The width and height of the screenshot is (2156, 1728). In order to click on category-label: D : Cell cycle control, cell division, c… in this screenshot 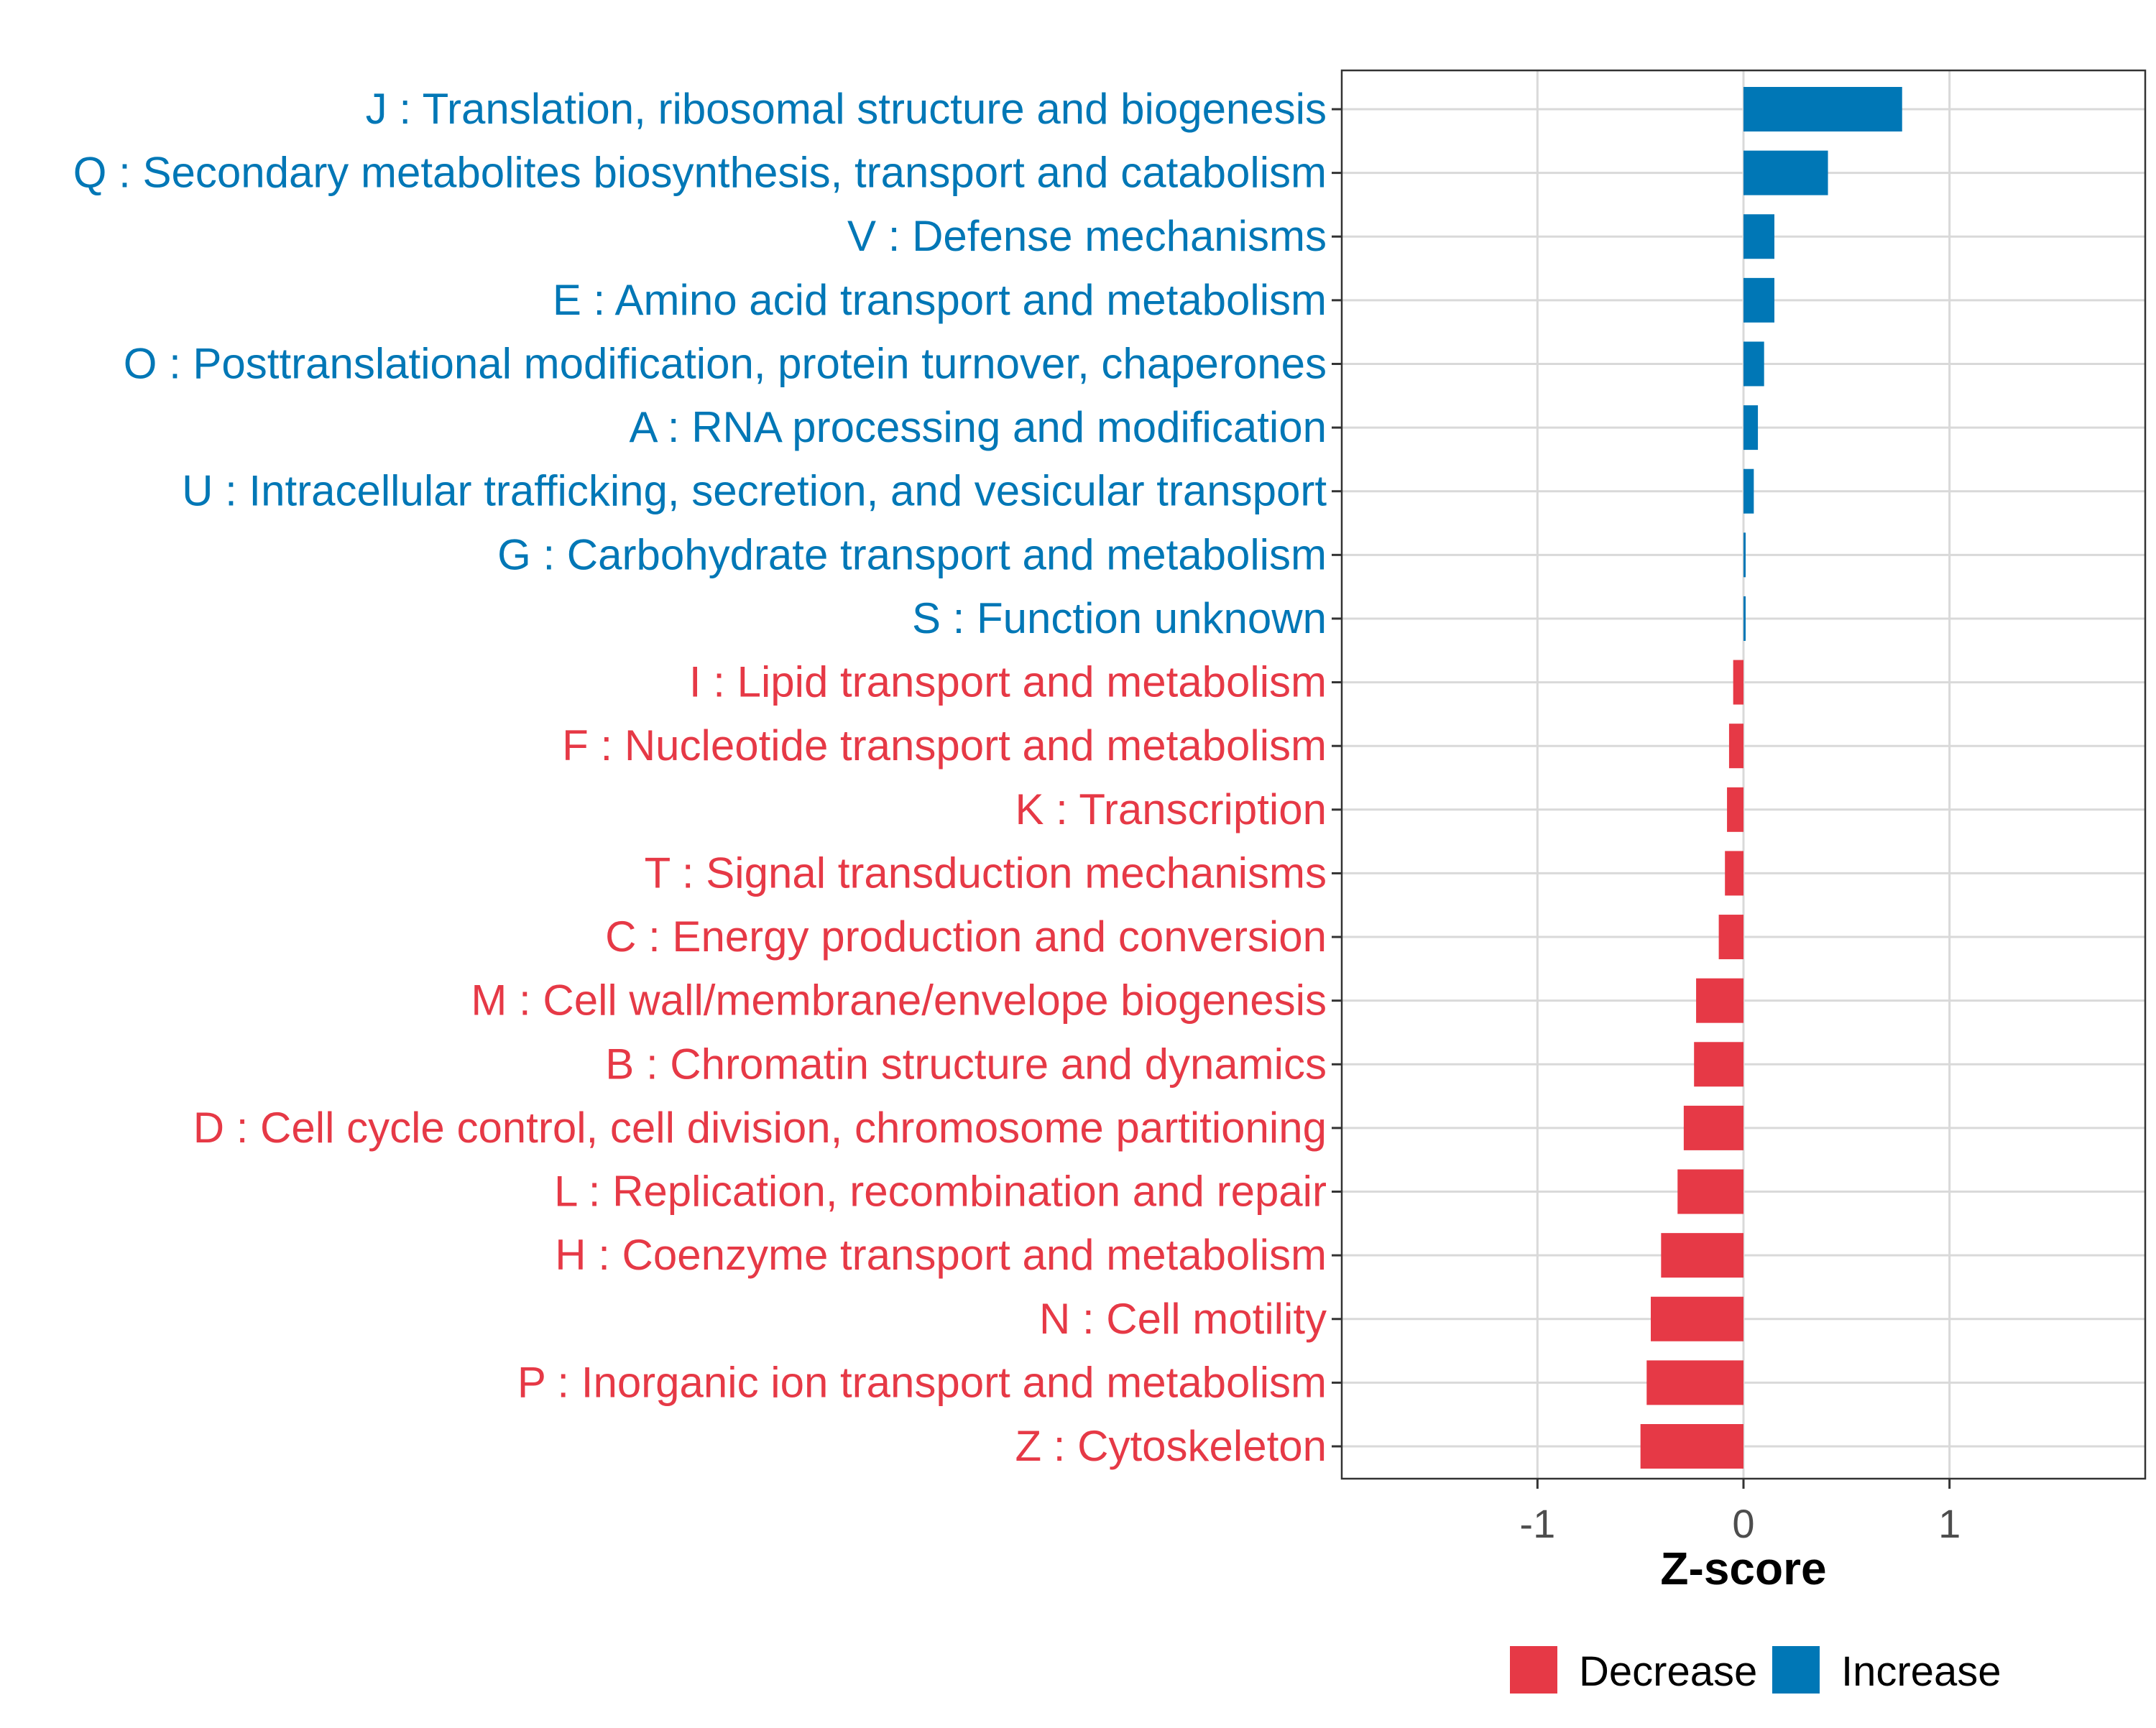, I will do `click(760, 1128)`.